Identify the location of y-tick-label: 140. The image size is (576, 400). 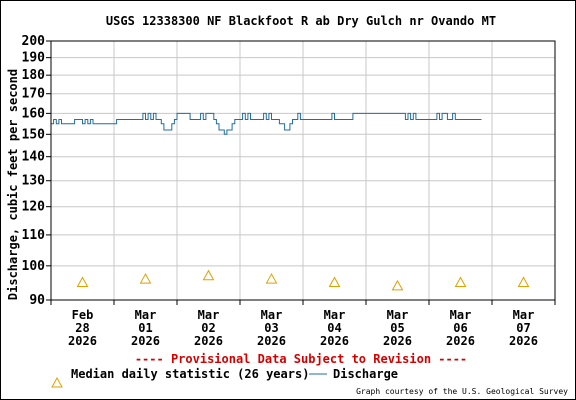
(34, 157).